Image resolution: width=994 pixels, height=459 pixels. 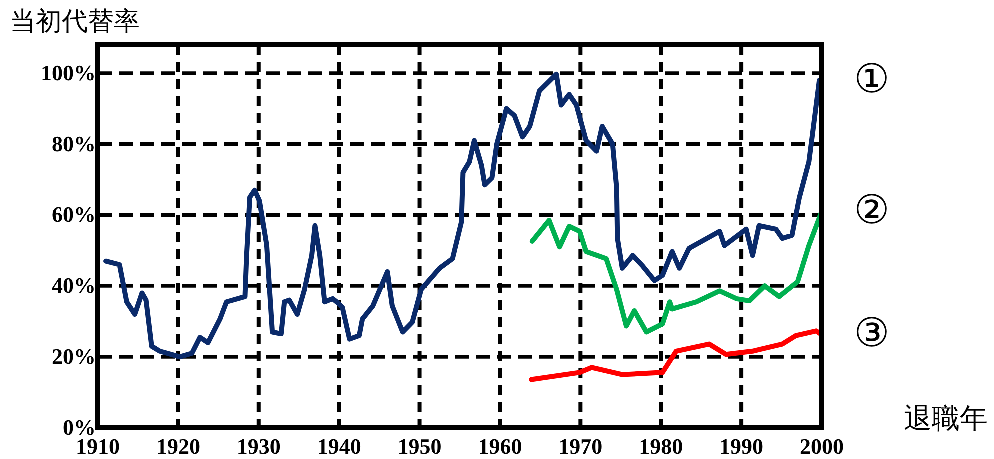 I want to click on y-tick-label: 80%, so click(x=74, y=143).